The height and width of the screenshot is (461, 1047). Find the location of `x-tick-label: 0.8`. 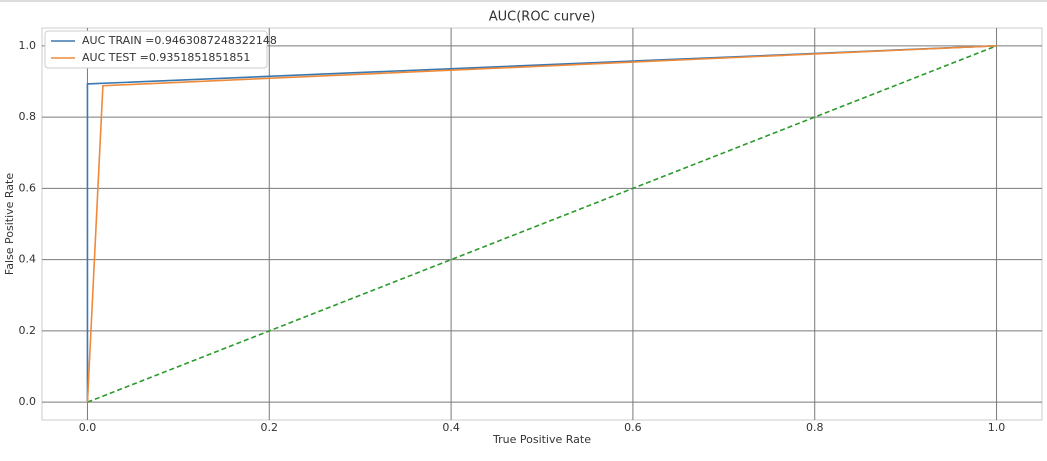

x-tick-label: 0.8 is located at coordinates (815, 427).